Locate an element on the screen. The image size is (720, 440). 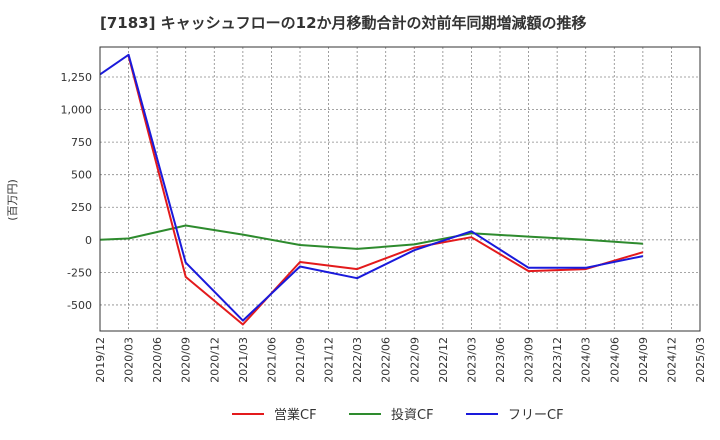
x-tick-label: 2025/03 is located at coordinates (700, 360).